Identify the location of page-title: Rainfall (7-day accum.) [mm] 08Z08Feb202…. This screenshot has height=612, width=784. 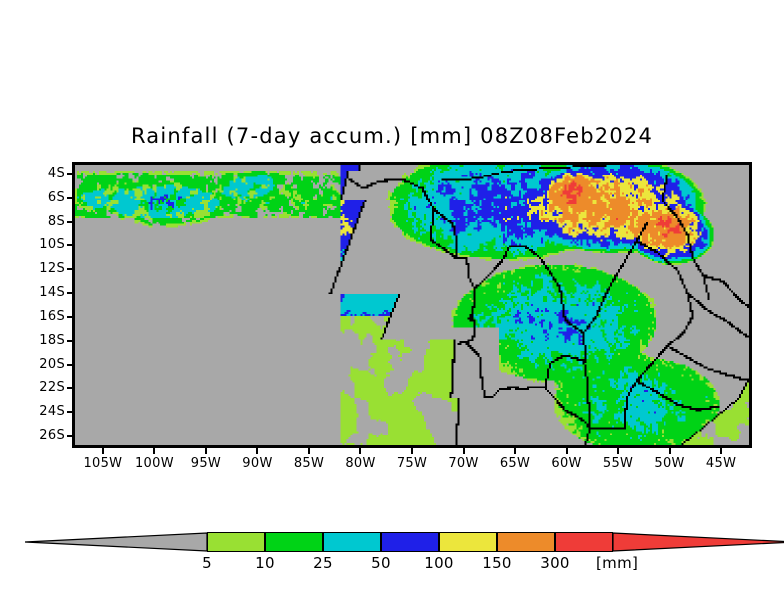
(392, 136).